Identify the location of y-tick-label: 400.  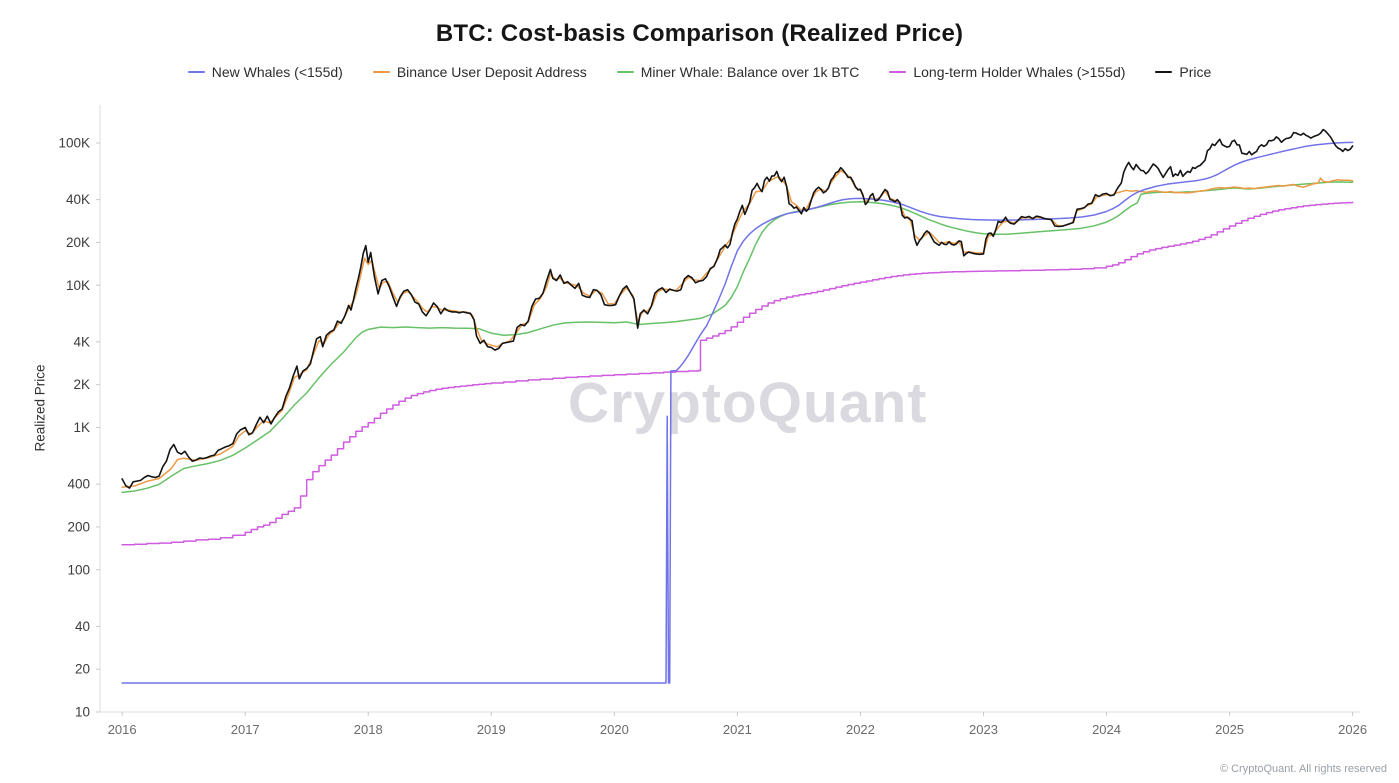
(78, 484).